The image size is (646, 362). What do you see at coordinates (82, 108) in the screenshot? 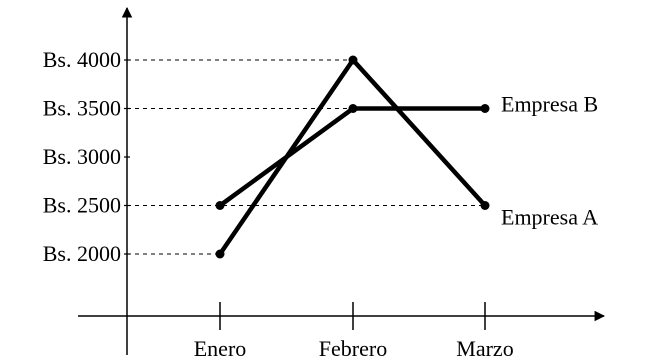
I see `y-tick-label: Bs. 3500` at bounding box center [82, 108].